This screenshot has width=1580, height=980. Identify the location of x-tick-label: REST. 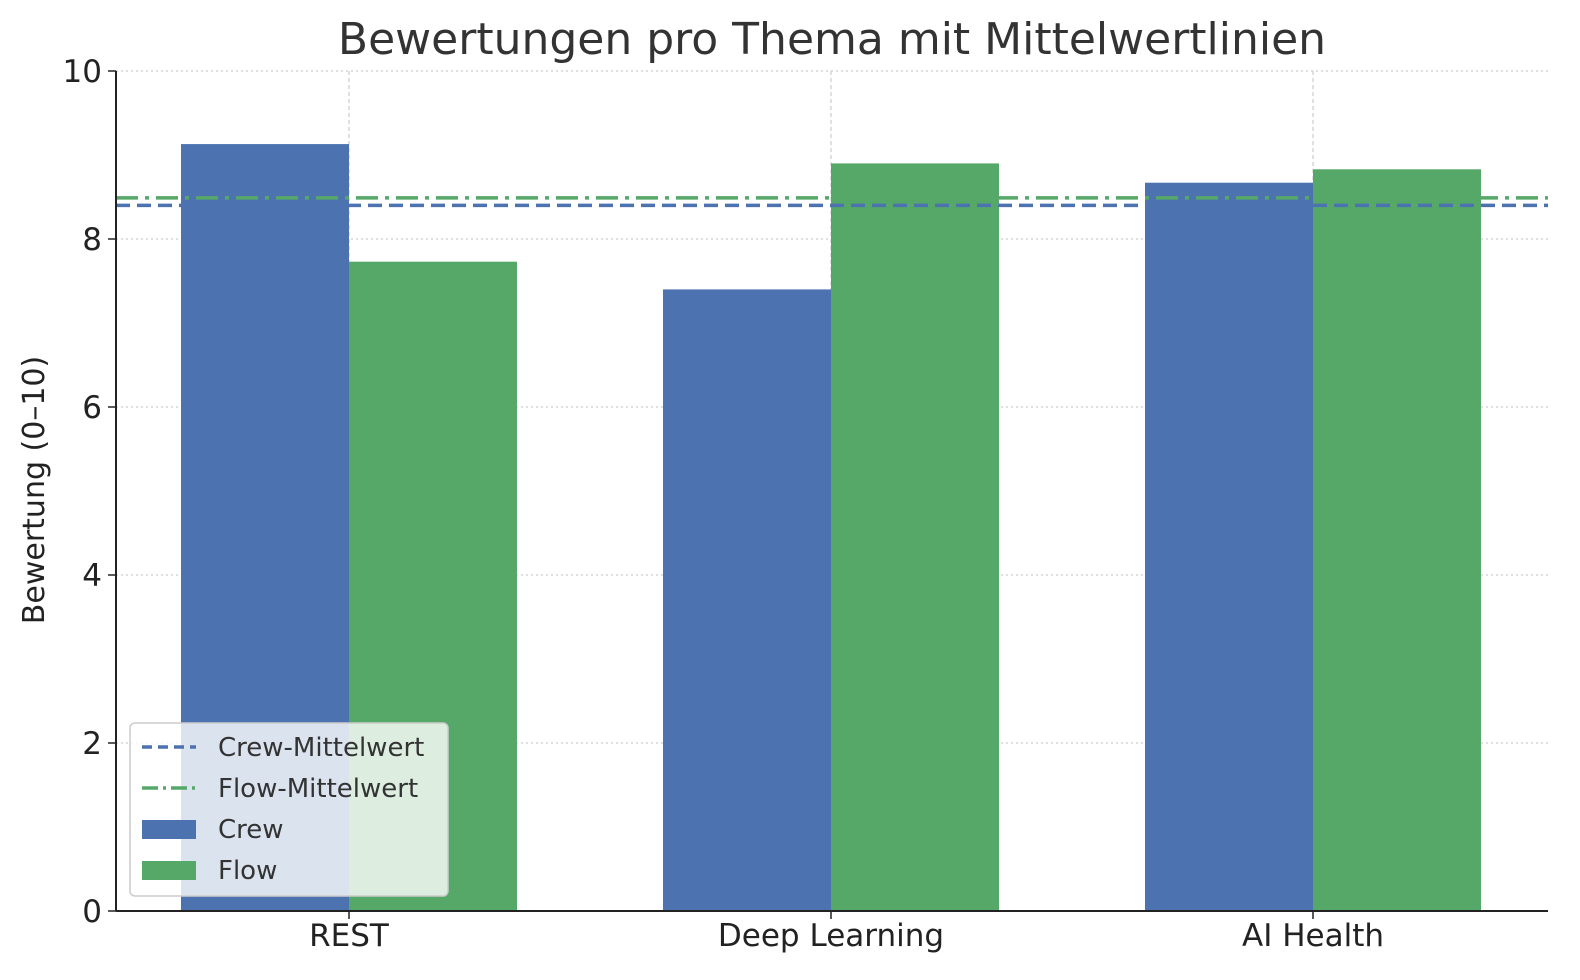
(349, 936).